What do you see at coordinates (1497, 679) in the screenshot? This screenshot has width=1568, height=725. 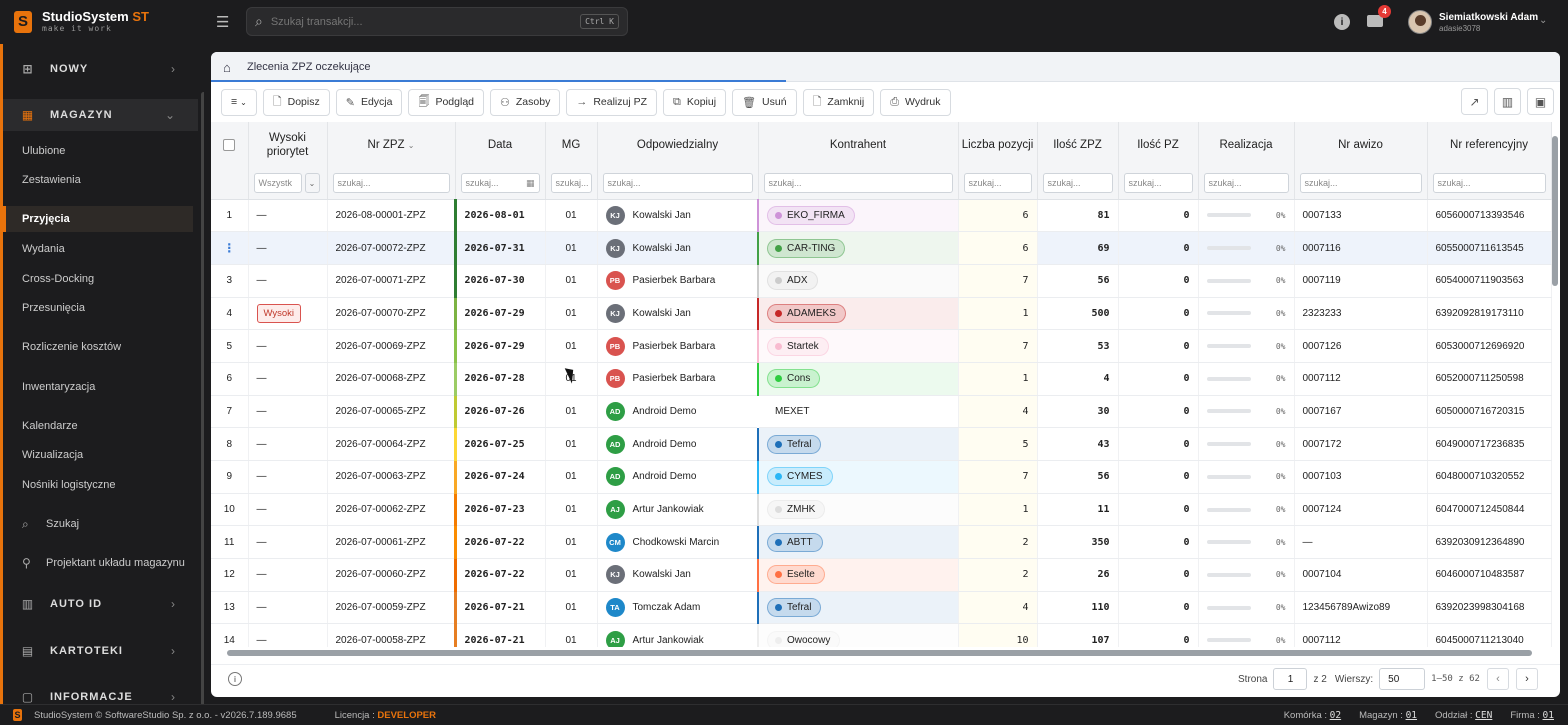 I see `prev-page-button: ‹` at bounding box center [1497, 679].